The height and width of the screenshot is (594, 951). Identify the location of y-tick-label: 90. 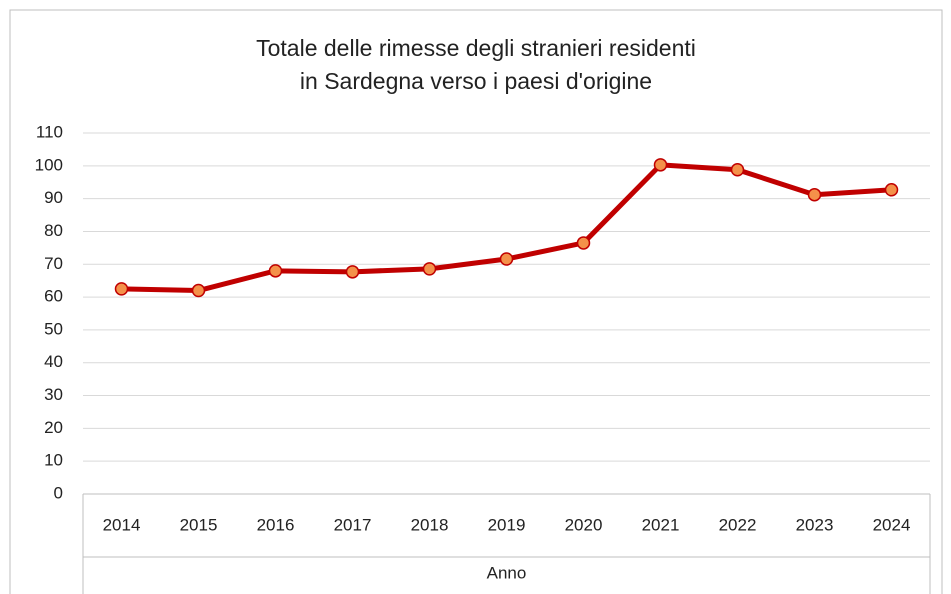
(53, 197).